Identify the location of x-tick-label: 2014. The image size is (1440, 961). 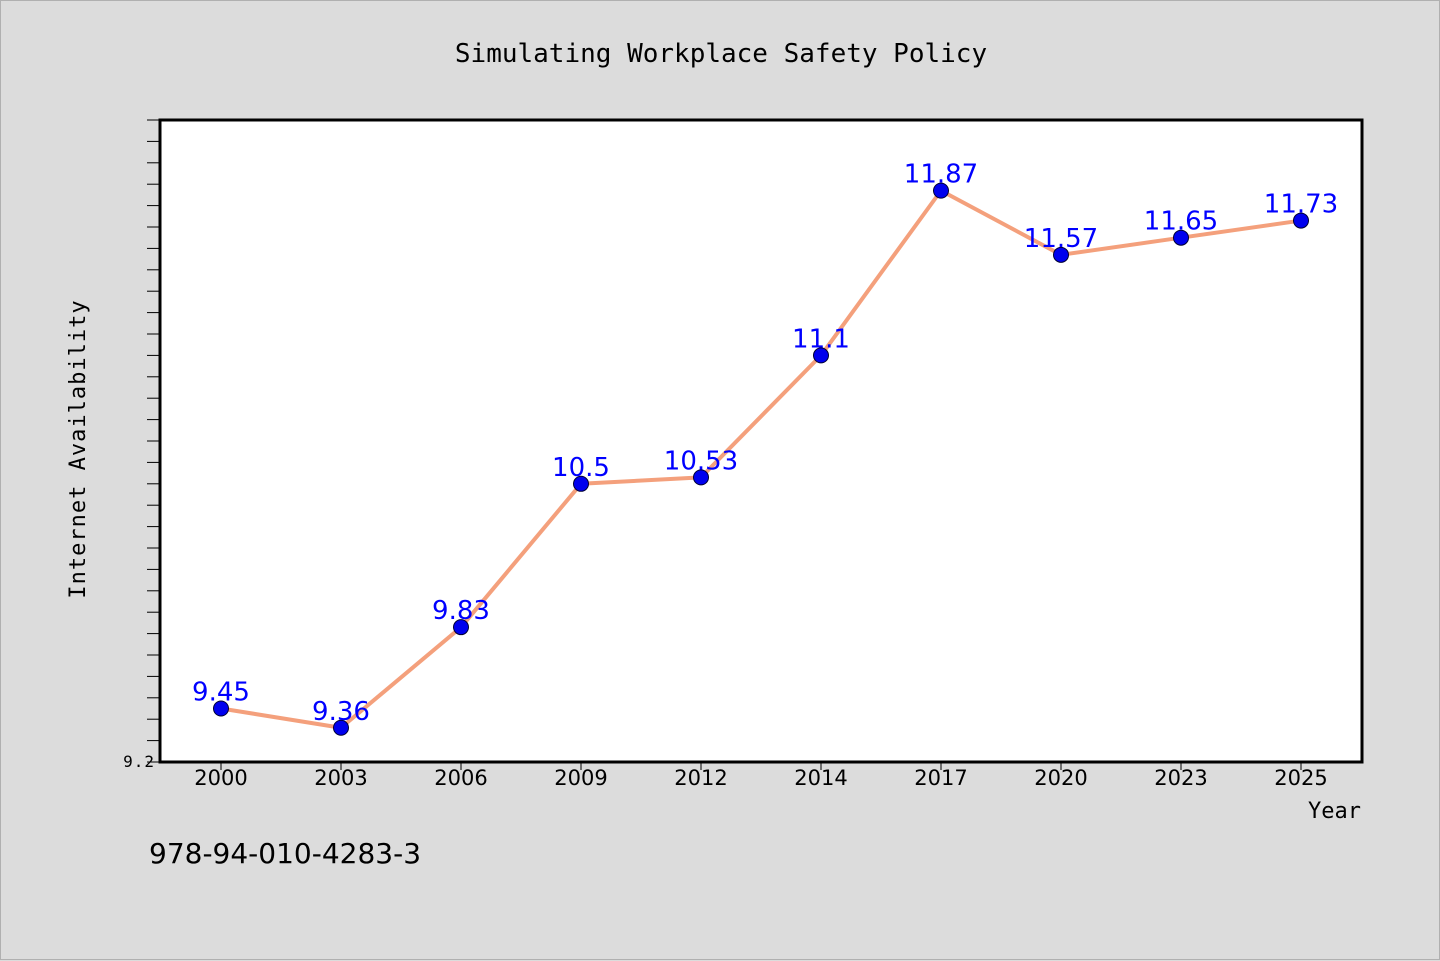
(820, 778).